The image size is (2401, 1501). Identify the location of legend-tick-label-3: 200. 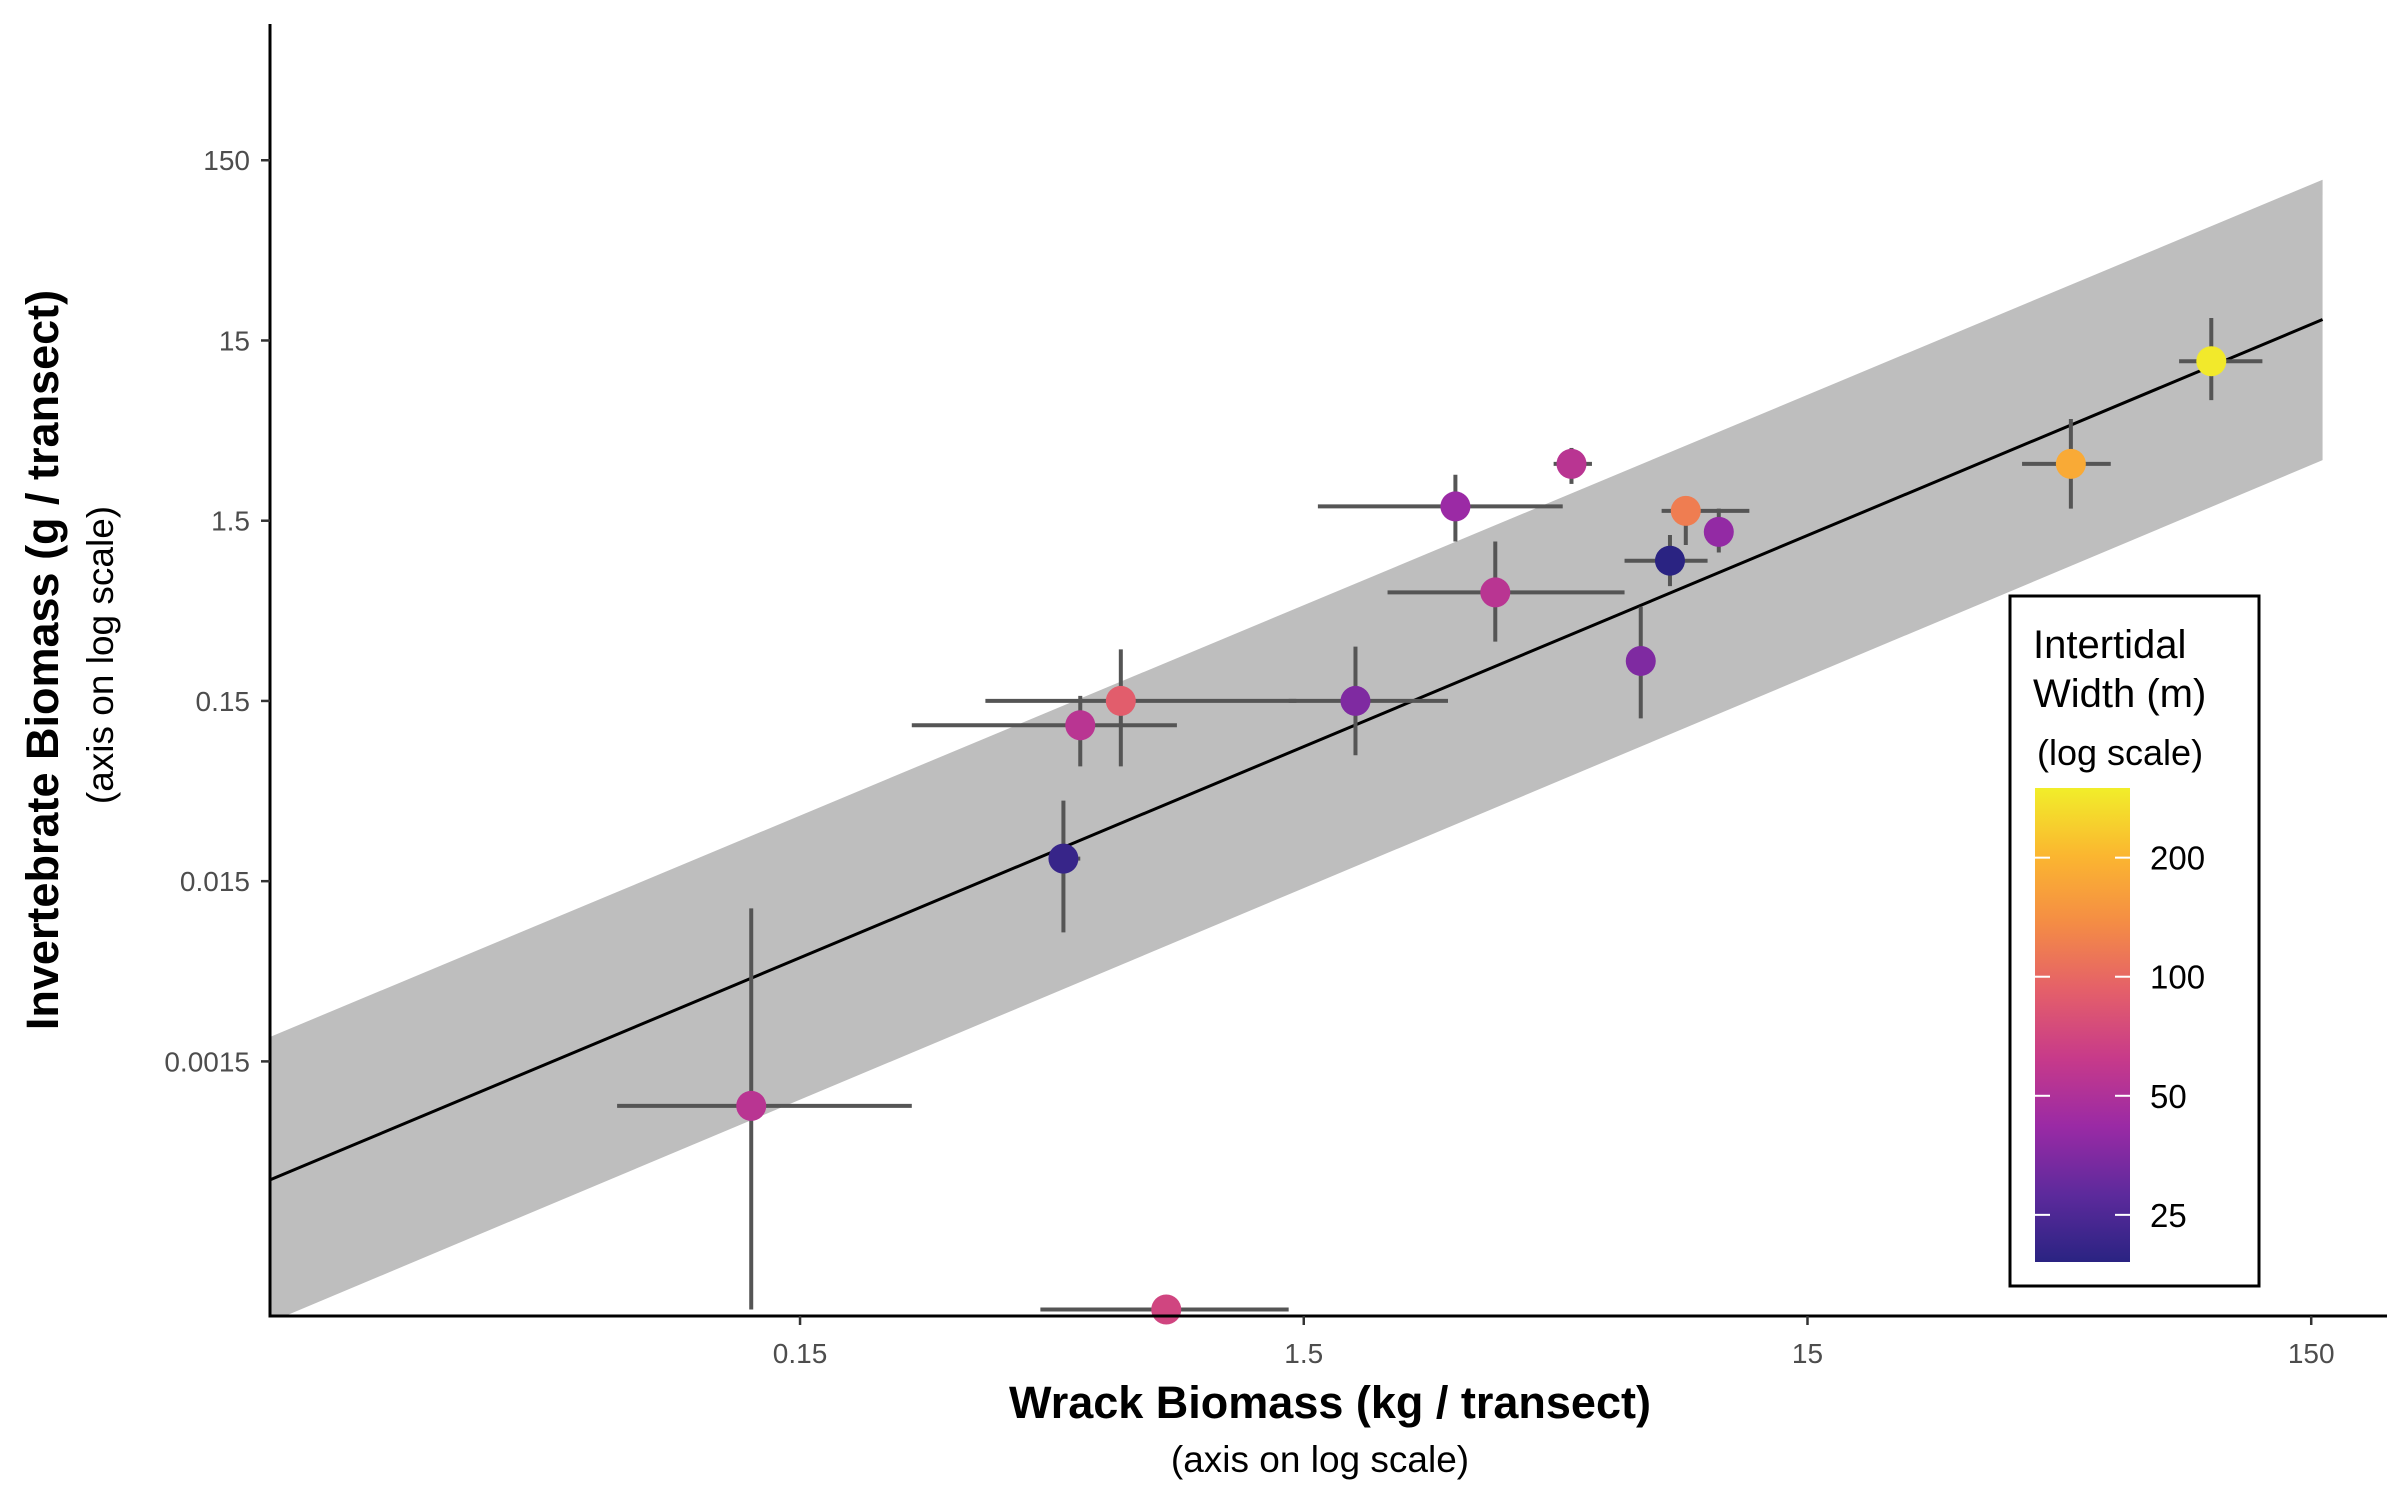
(2177, 858).